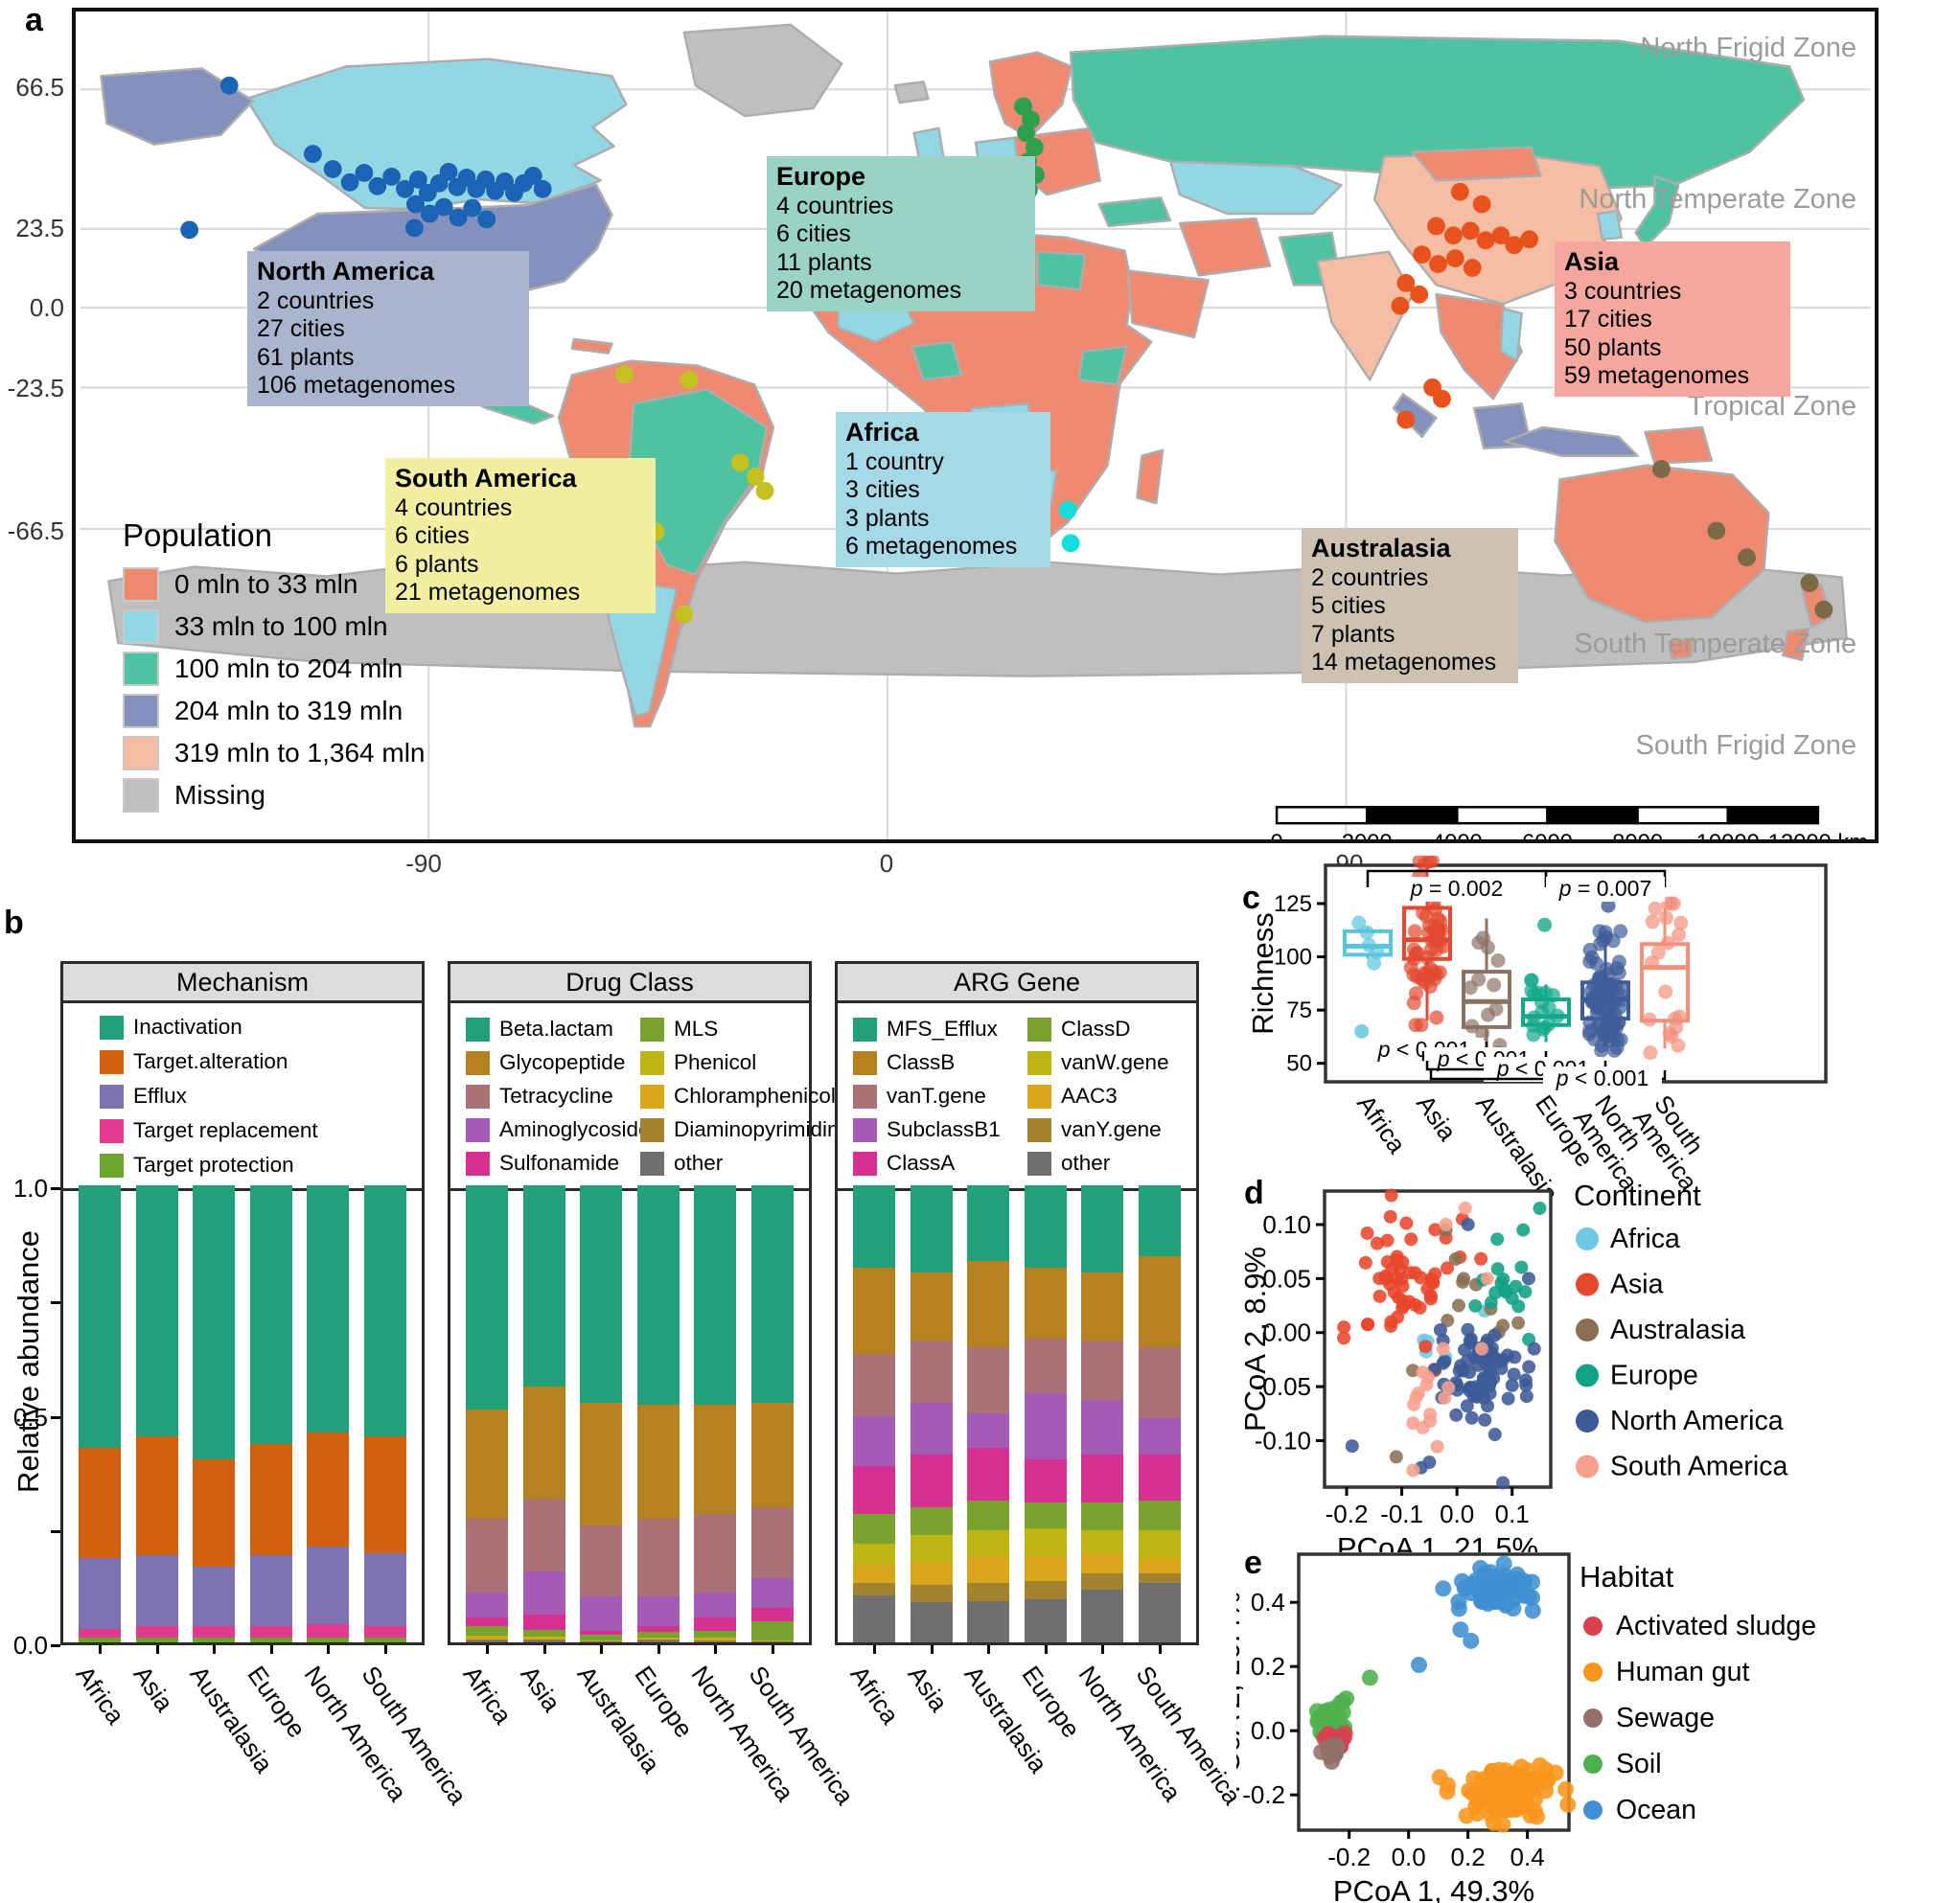  What do you see at coordinates (1111, 1129) in the screenshot?
I see `legend-label: vanY.gene` at bounding box center [1111, 1129].